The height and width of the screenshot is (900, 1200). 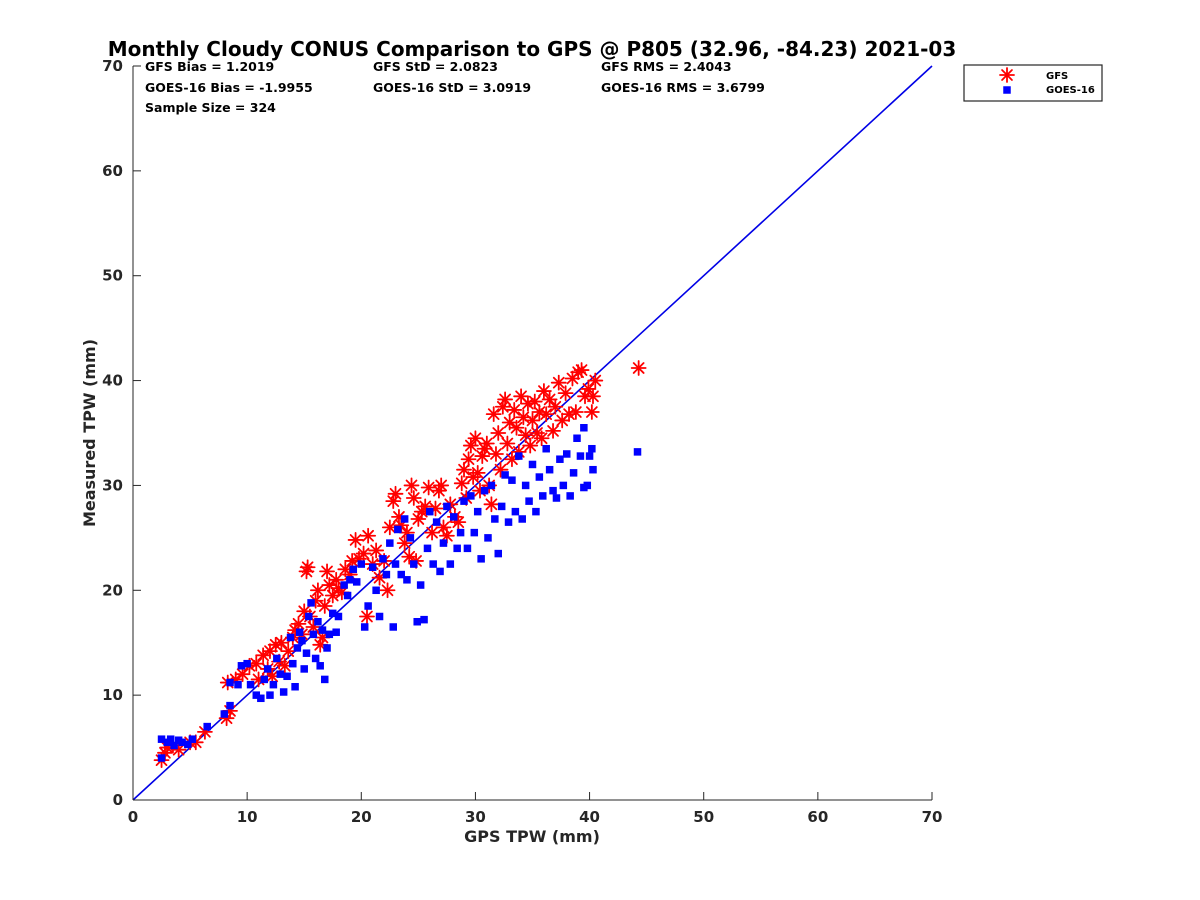 I want to click on x-tick-label: 70, so click(x=932, y=817).